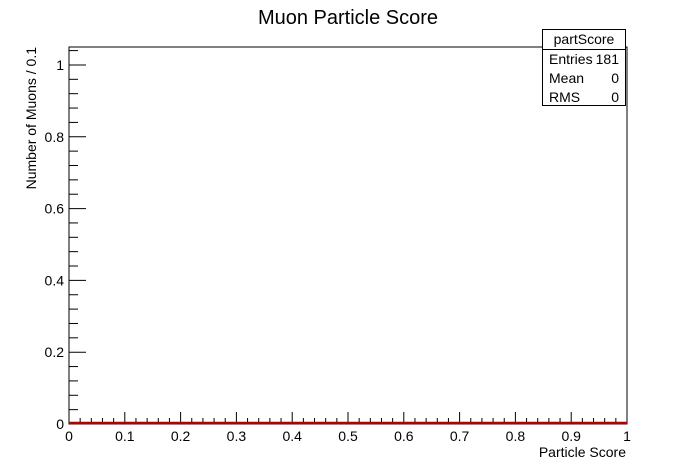 Image resolution: width=696 pixels, height=472 pixels. What do you see at coordinates (565, 97) in the screenshot?
I see `stats-rms-label: RMS` at bounding box center [565, 97].